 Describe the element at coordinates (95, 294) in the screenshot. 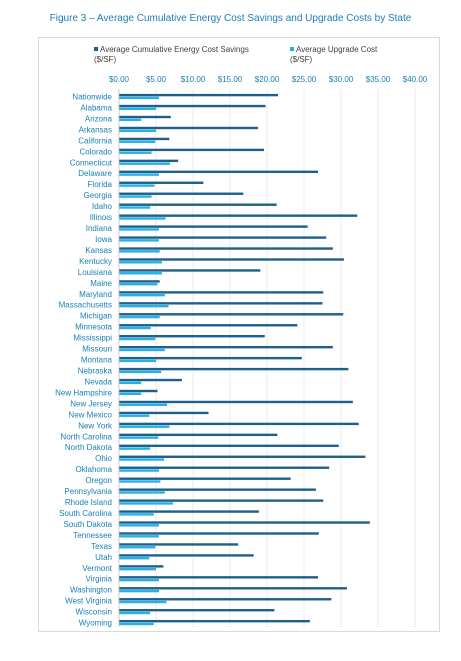

I see `y-tick-label: Maryland` at that location.